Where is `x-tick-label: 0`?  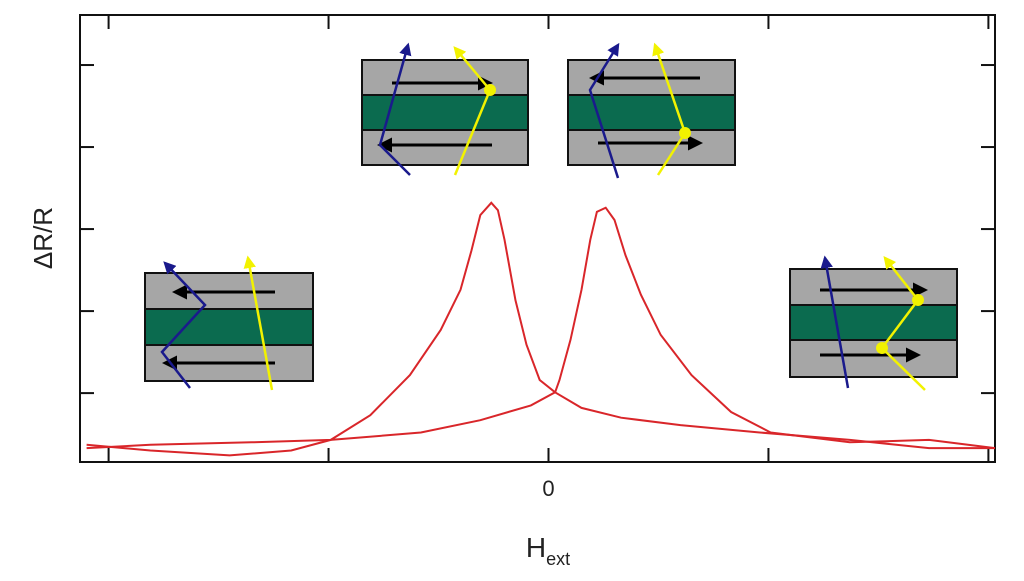
x-tick-label: 0 is located at coordinates (548, 488).